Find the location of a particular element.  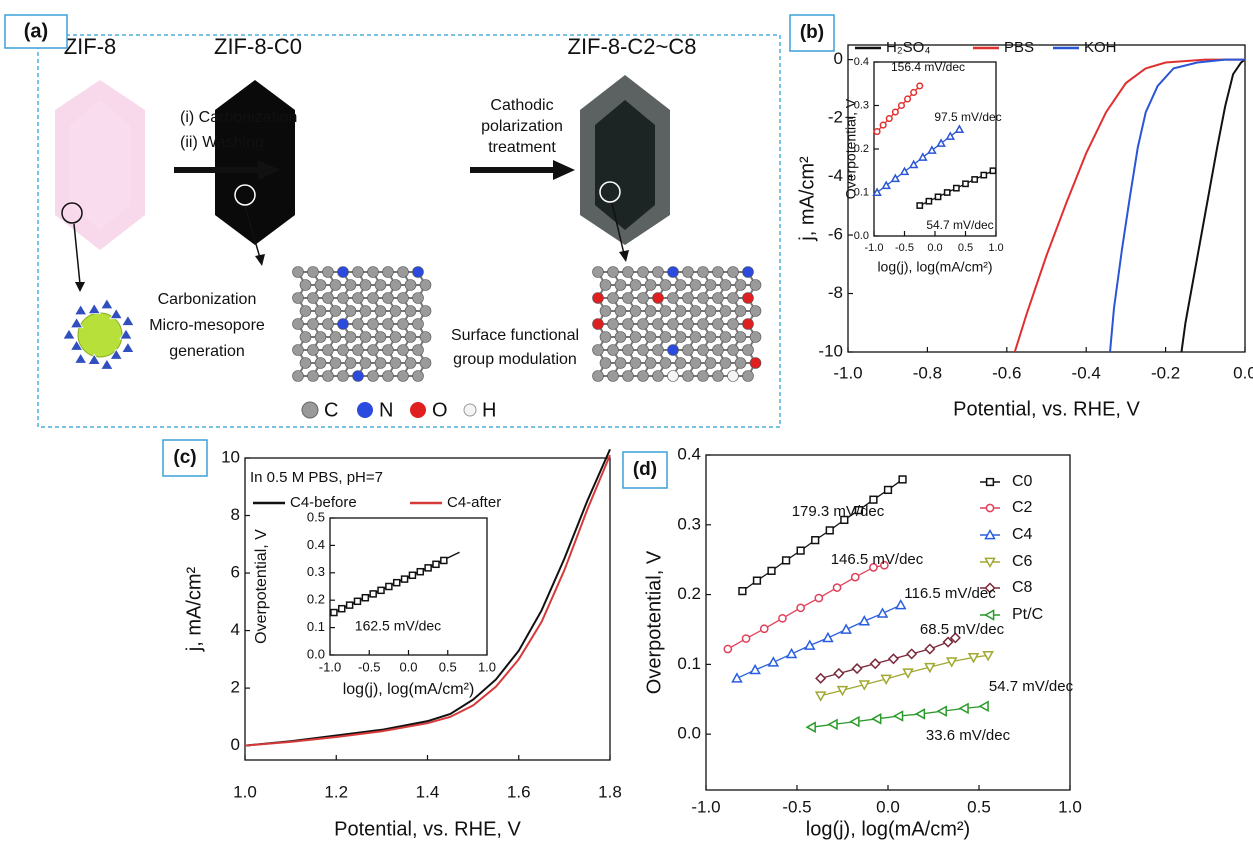

legend-label: KOH is located at coordinates (1100, 47).